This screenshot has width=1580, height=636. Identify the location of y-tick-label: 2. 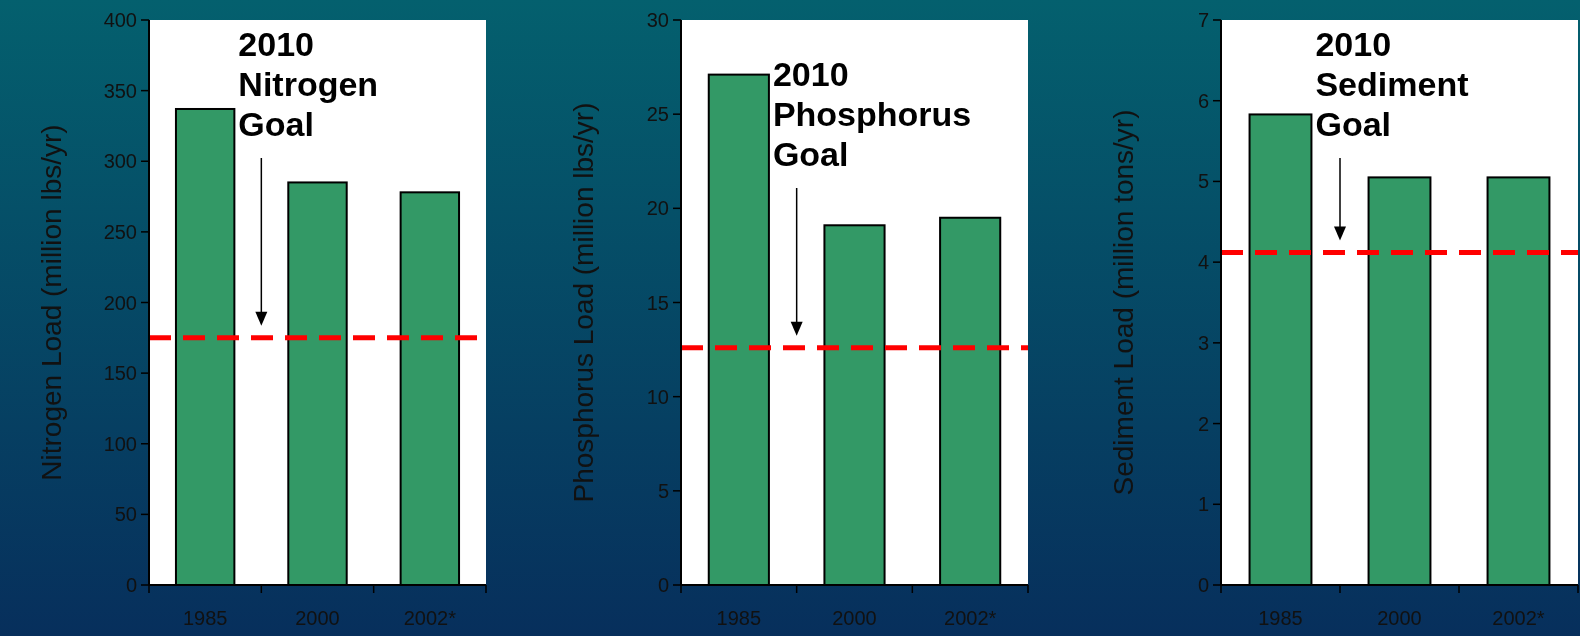
(1203, 423).